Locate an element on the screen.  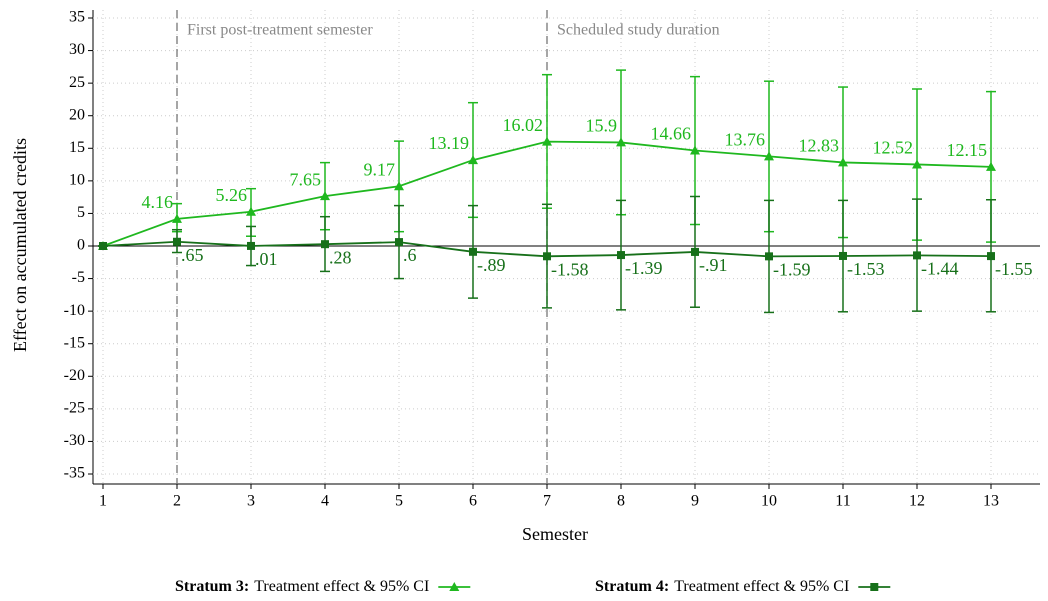
data-label: -.89 is located at coordinates (491, 265).